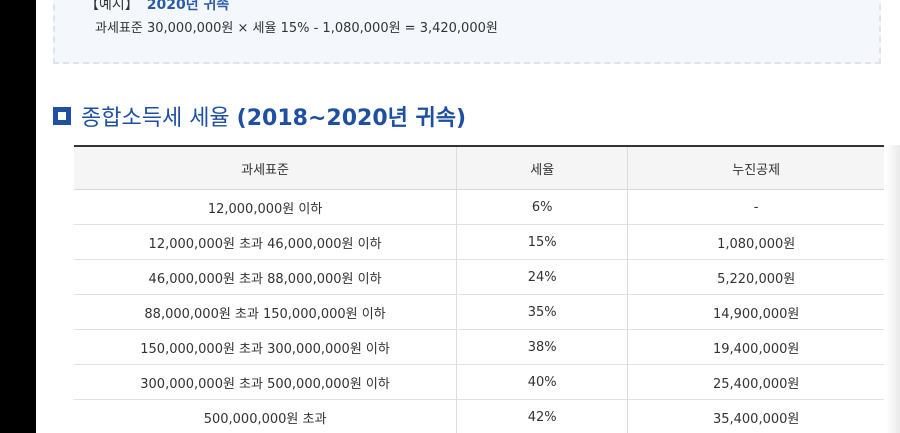 This screenshot has height=433, width=900. Describe the element at coordinates (266, 168) in the screenshot. I see `header-tax-base: 과세표준` at that location.